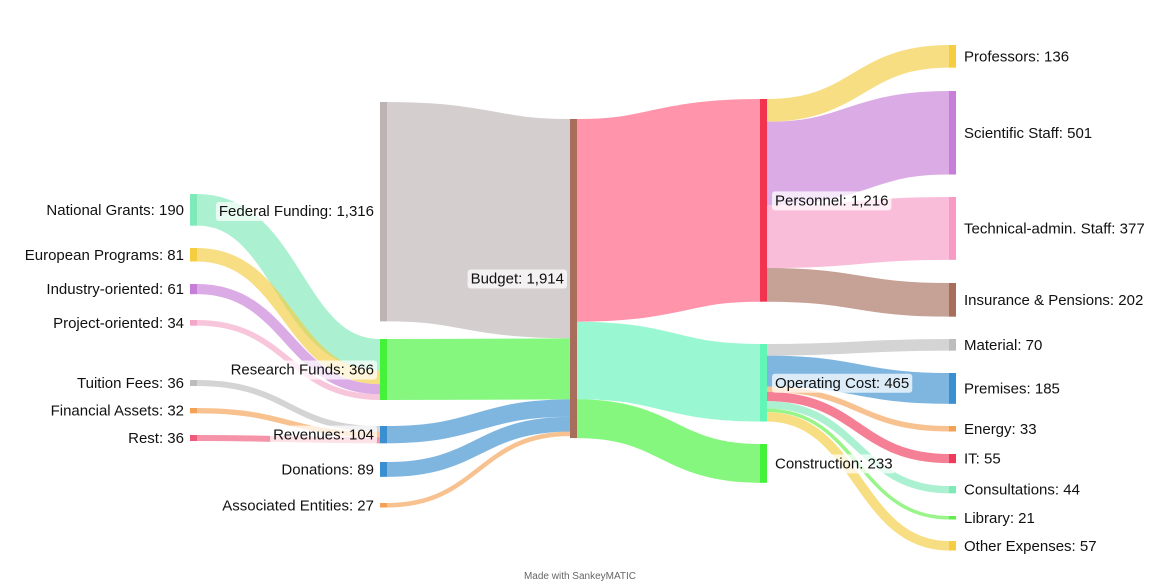 The width and height of the screenshot is (1170, 585). What do you see at coordinates (193, 255) in the screenshot?
I see `node-european-programs` at bounding box center [193, 255].